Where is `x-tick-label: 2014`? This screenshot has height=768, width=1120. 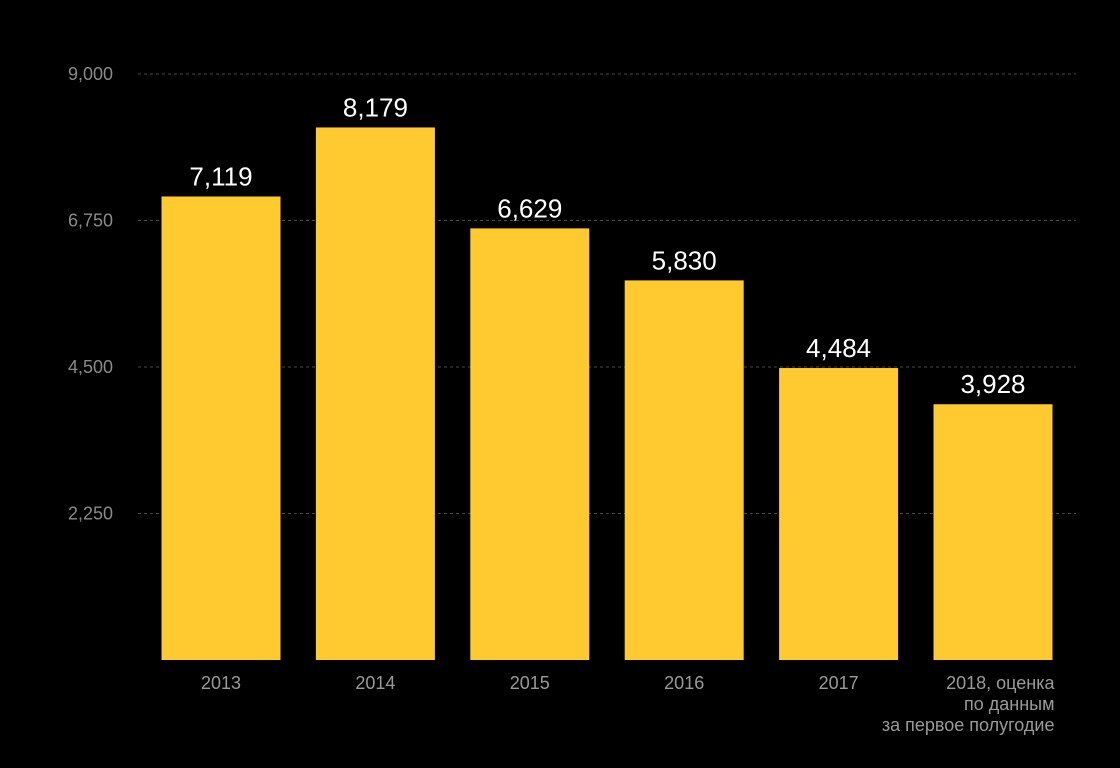 x-tick-label: 2014 is located at coordinates (375, 683).